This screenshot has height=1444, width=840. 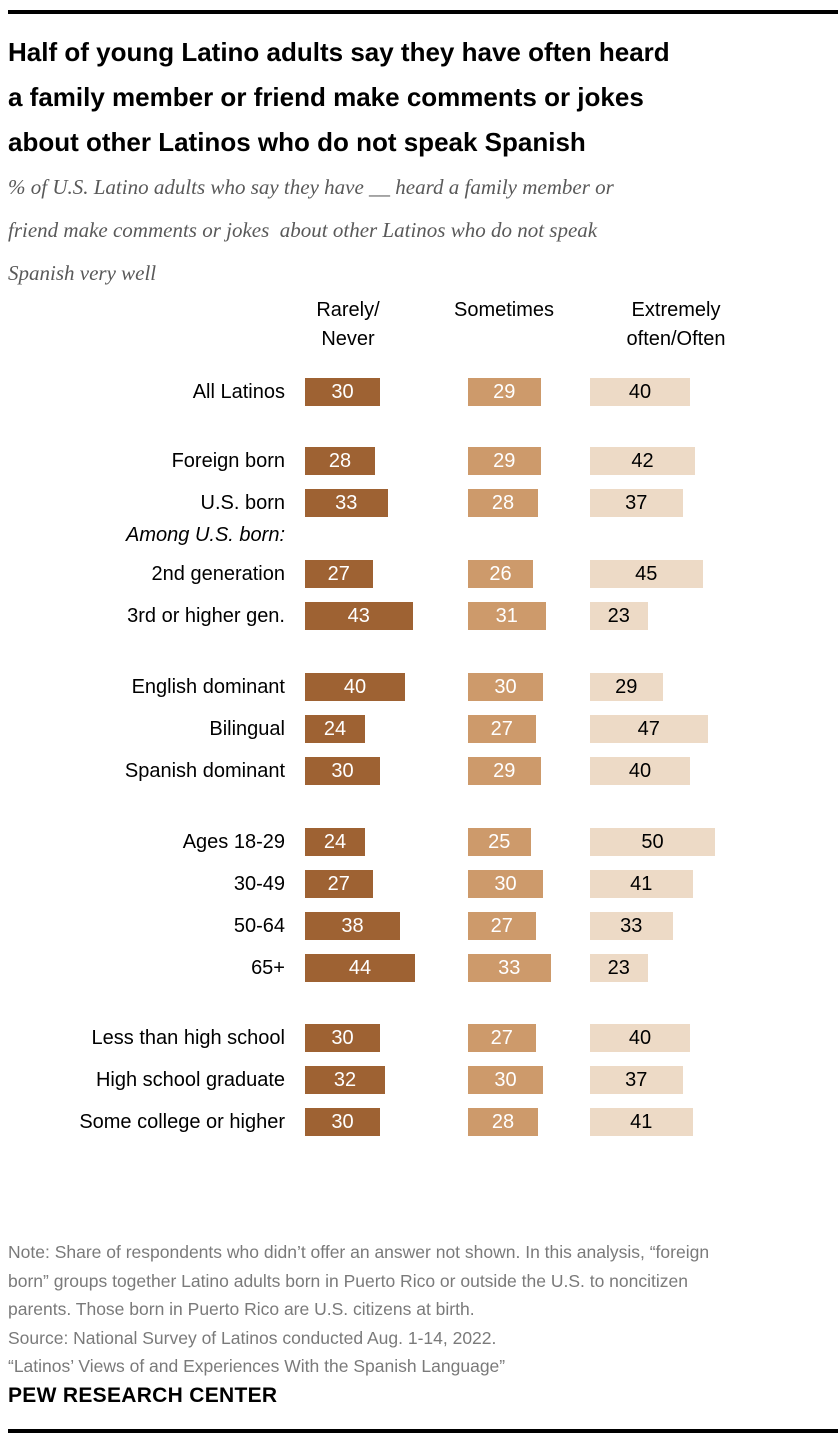 I want to click on chart-row: Ages 18-29 24 25 50, so click(x=420, y=842).